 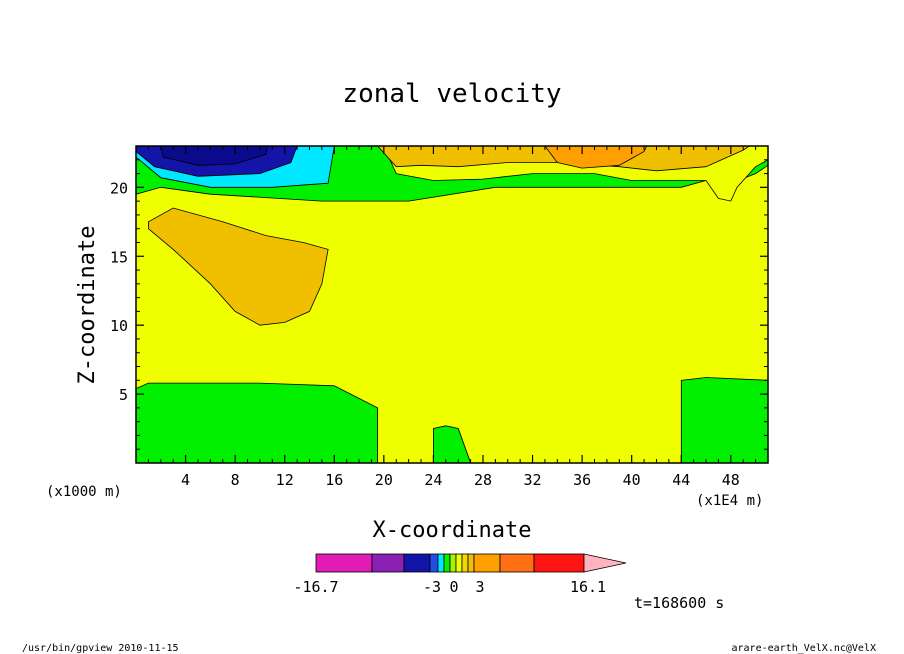 What do you see at coordinates (119, 188) in the screenshot?
I see `y-tick-label: 20` at bounding box center [119, 188].